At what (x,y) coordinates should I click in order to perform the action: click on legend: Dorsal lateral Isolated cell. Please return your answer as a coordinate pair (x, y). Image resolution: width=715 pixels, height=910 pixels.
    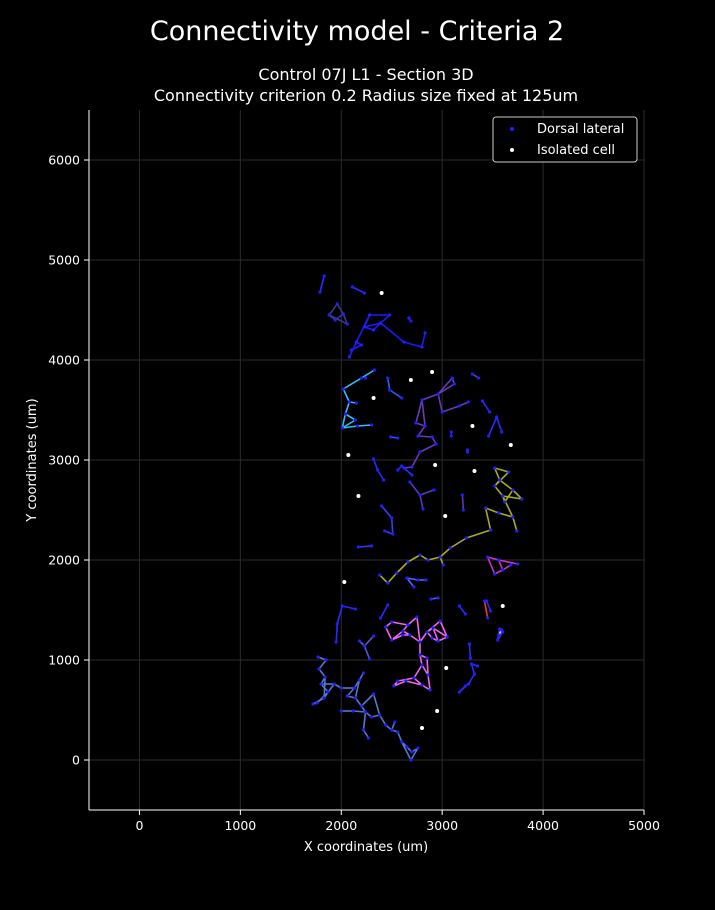
    Looking at the image, I should click on (565, 139).